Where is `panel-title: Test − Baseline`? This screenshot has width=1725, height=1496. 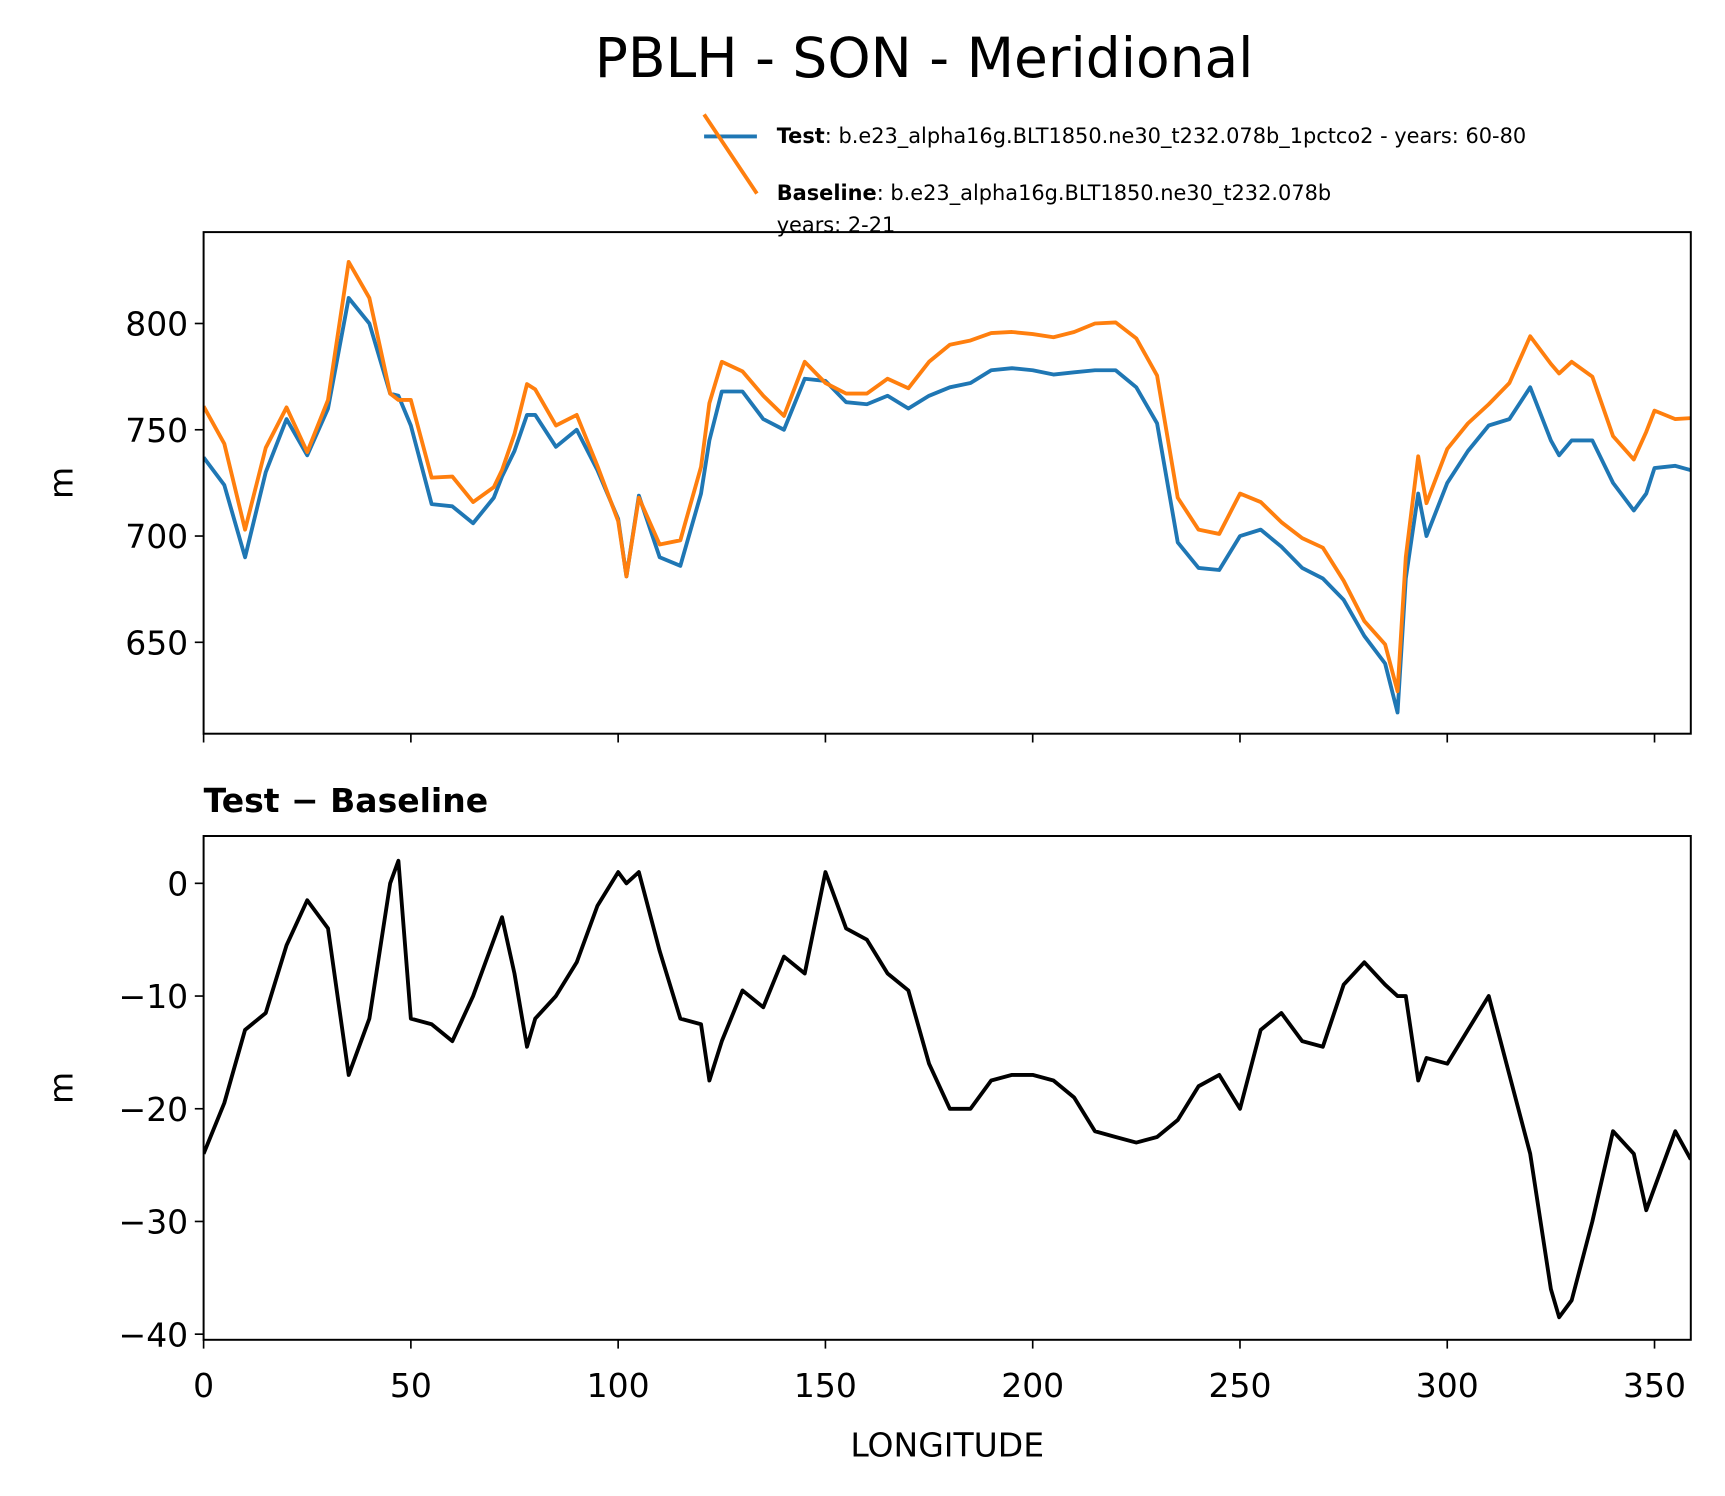 panel-title: Test − Baseline is located at coordinates (346, 800).